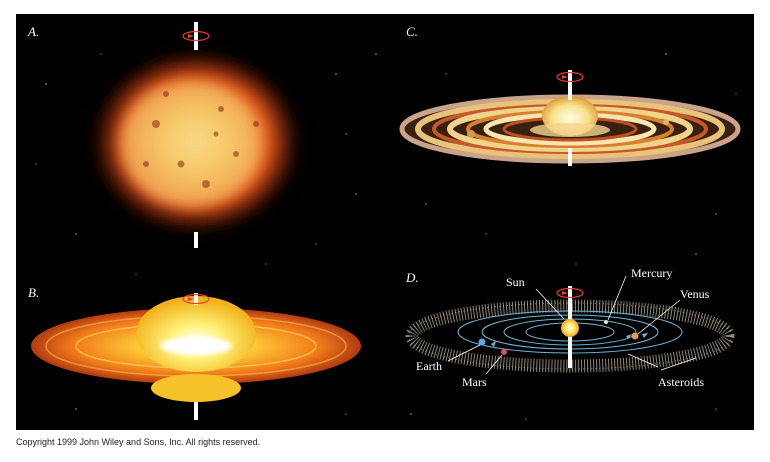  Describe the element at coordinates (570, 305) in the screenshot. I see `rotation-axis-d-top` at that location.